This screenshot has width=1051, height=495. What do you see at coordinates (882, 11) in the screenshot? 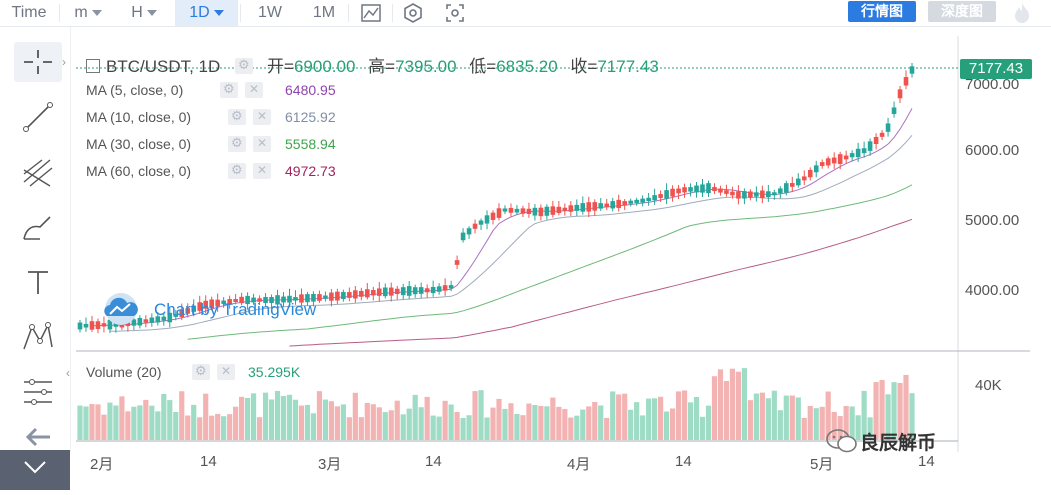
I see `market-view-button: 行情图` at bounding box center [882, 11].